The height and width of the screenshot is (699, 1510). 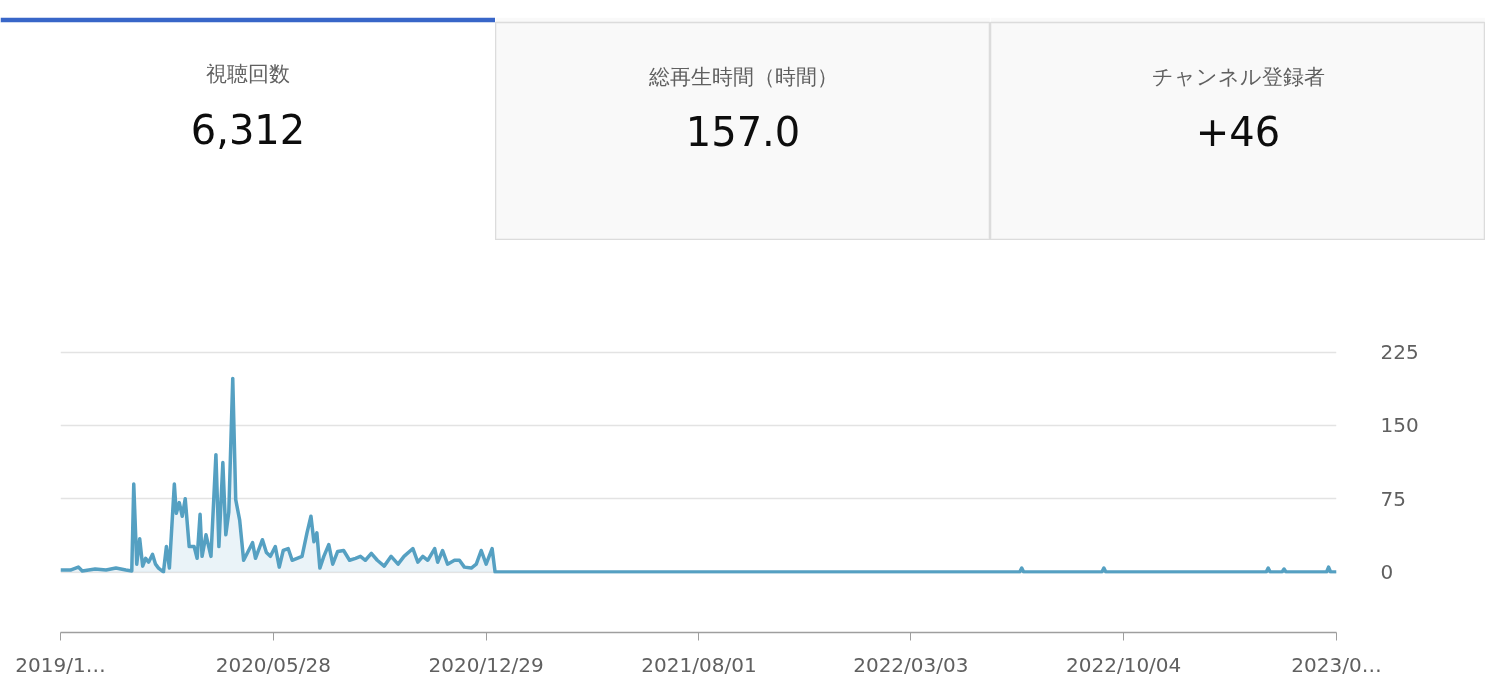 I want to click on text: 視聴回数, so click(x=248, y=73).